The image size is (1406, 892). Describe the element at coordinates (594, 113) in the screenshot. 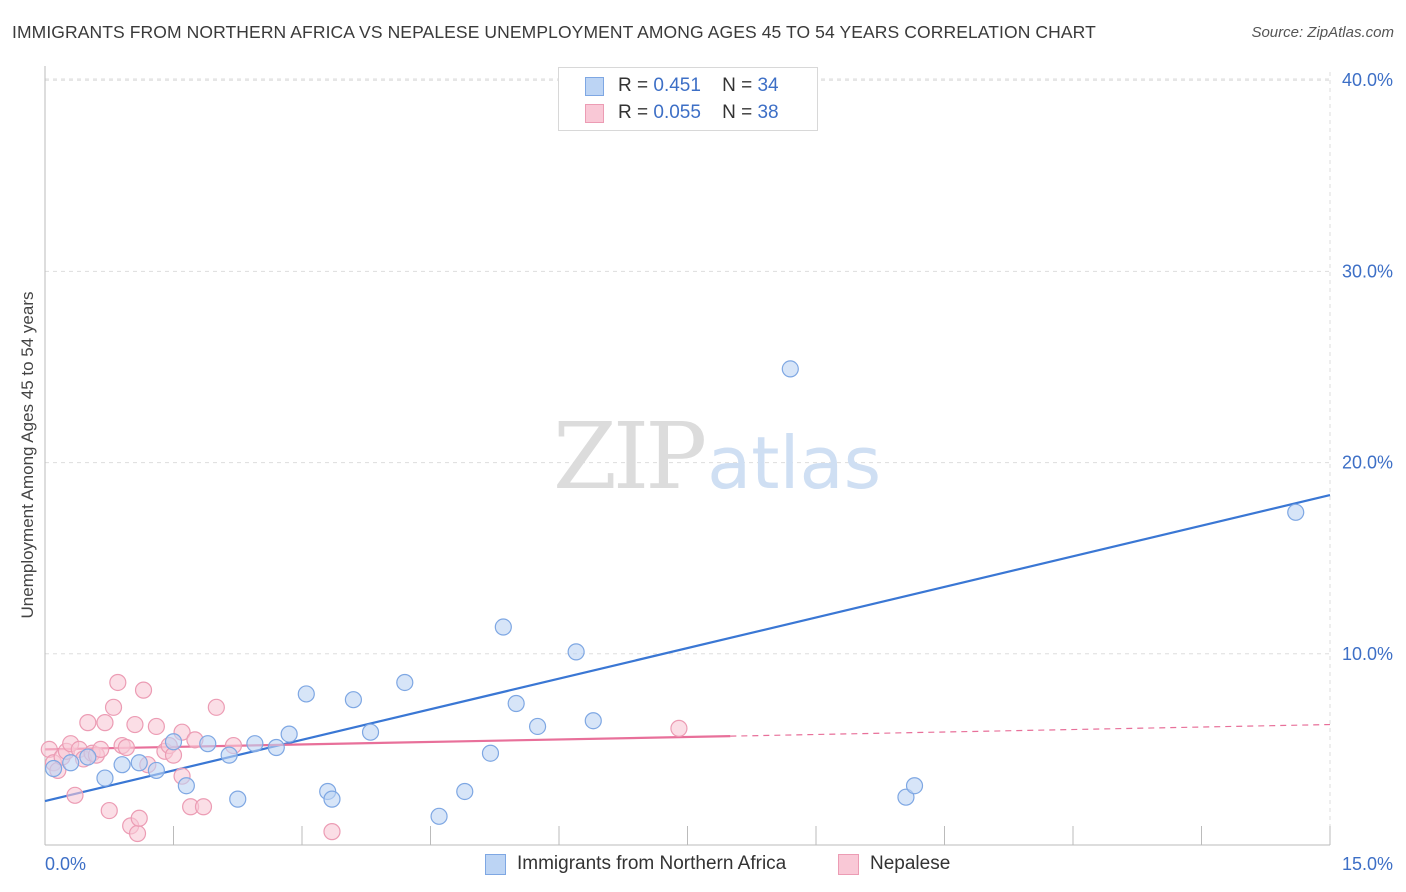

I see `stats-swatch-pink` at that location.